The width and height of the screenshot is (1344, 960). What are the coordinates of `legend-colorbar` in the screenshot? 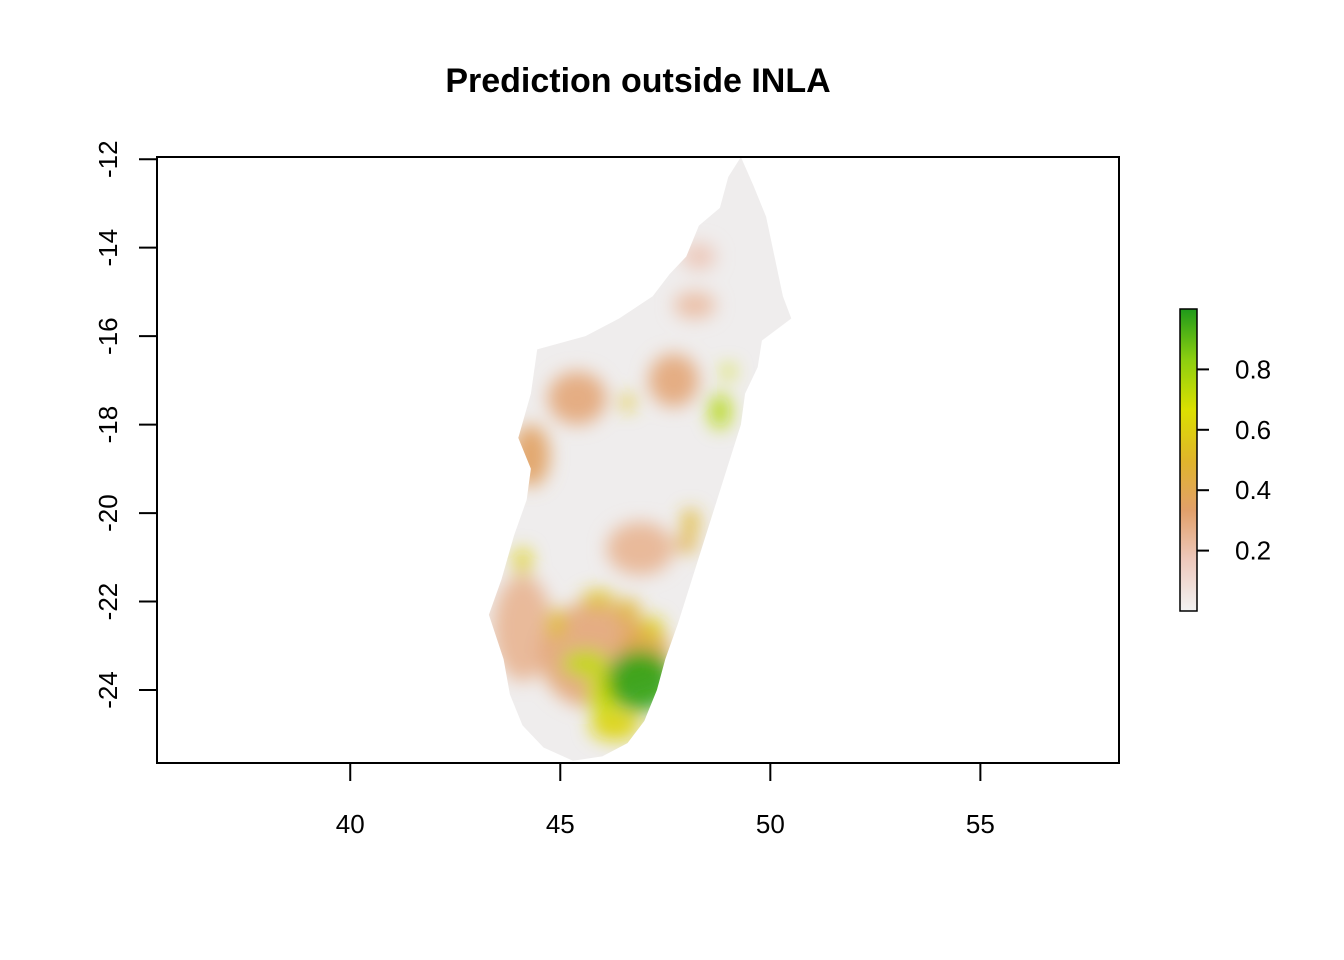 It's located at (1188, 460).